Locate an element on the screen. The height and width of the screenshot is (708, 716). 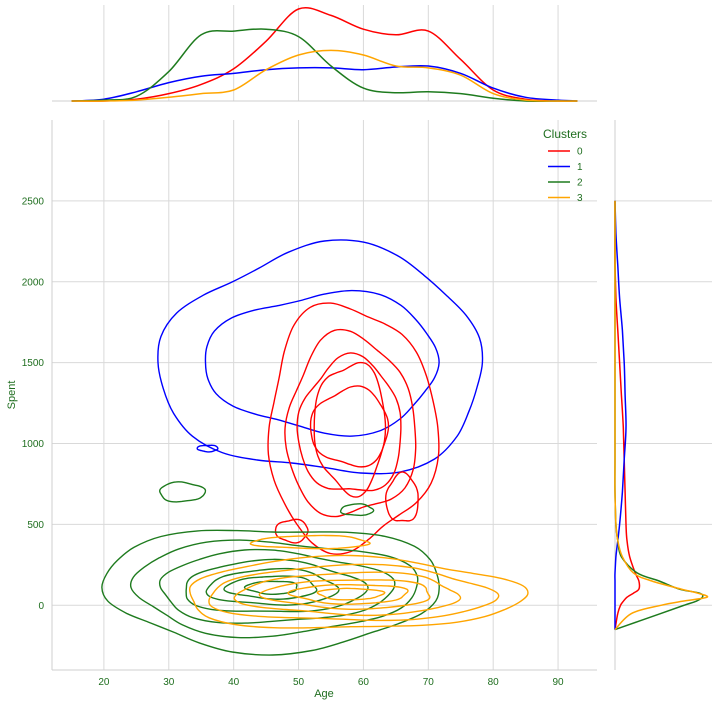
x-axis-label: Age is located at coordinates (324, 694).